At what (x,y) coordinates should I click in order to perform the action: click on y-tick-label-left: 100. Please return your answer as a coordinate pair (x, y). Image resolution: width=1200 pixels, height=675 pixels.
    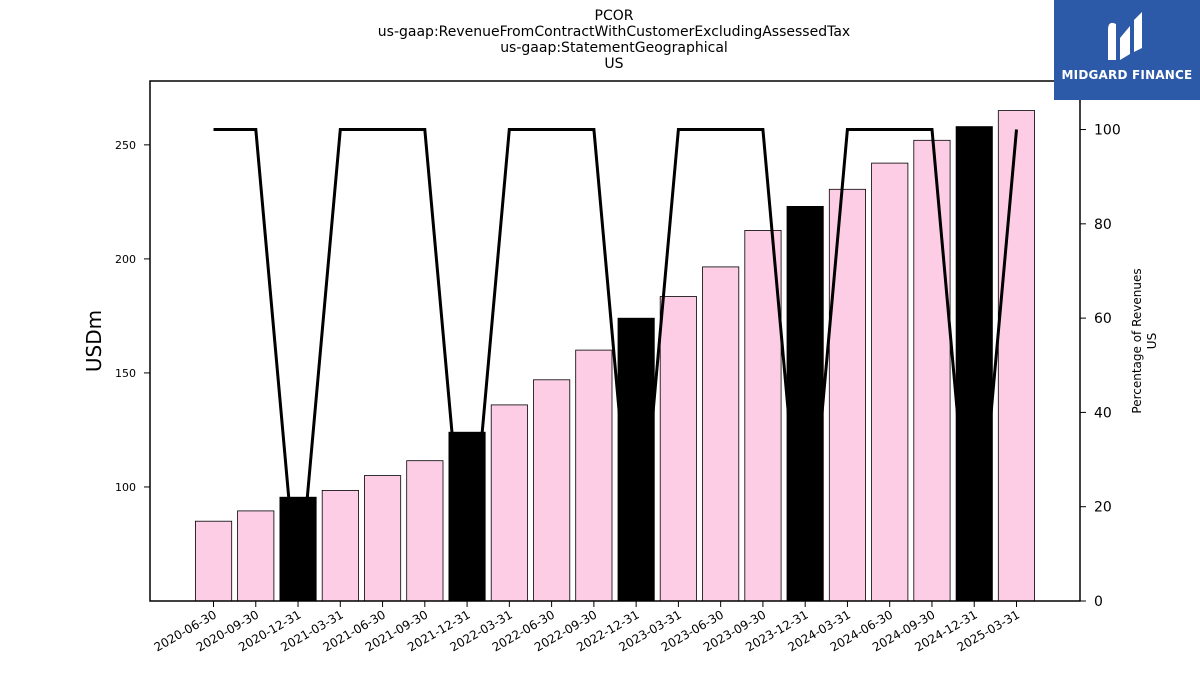
    Looking at the image, I should click on (125, 487).